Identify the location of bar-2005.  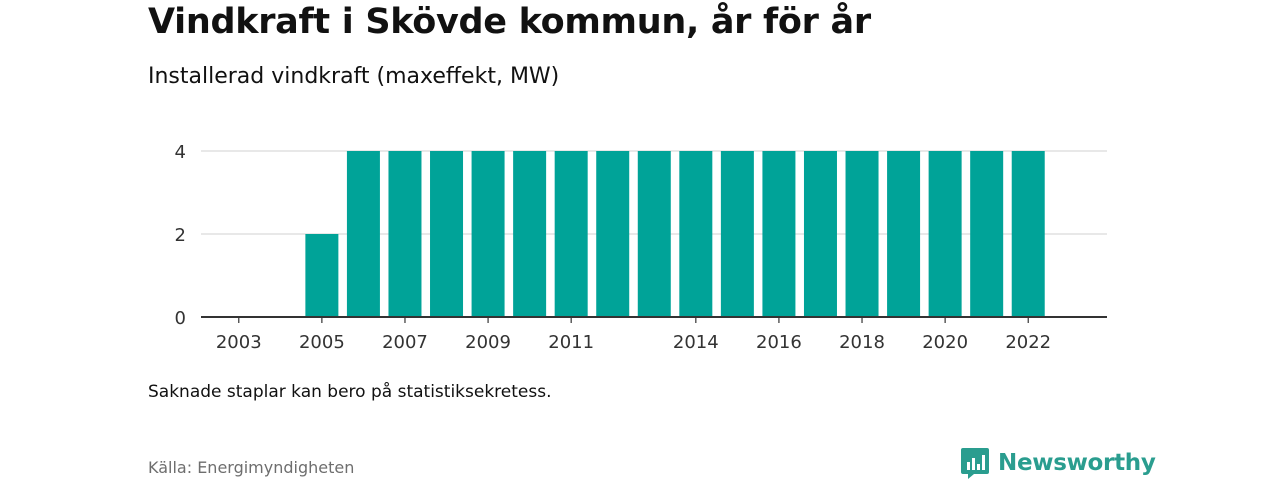
(322, 275).